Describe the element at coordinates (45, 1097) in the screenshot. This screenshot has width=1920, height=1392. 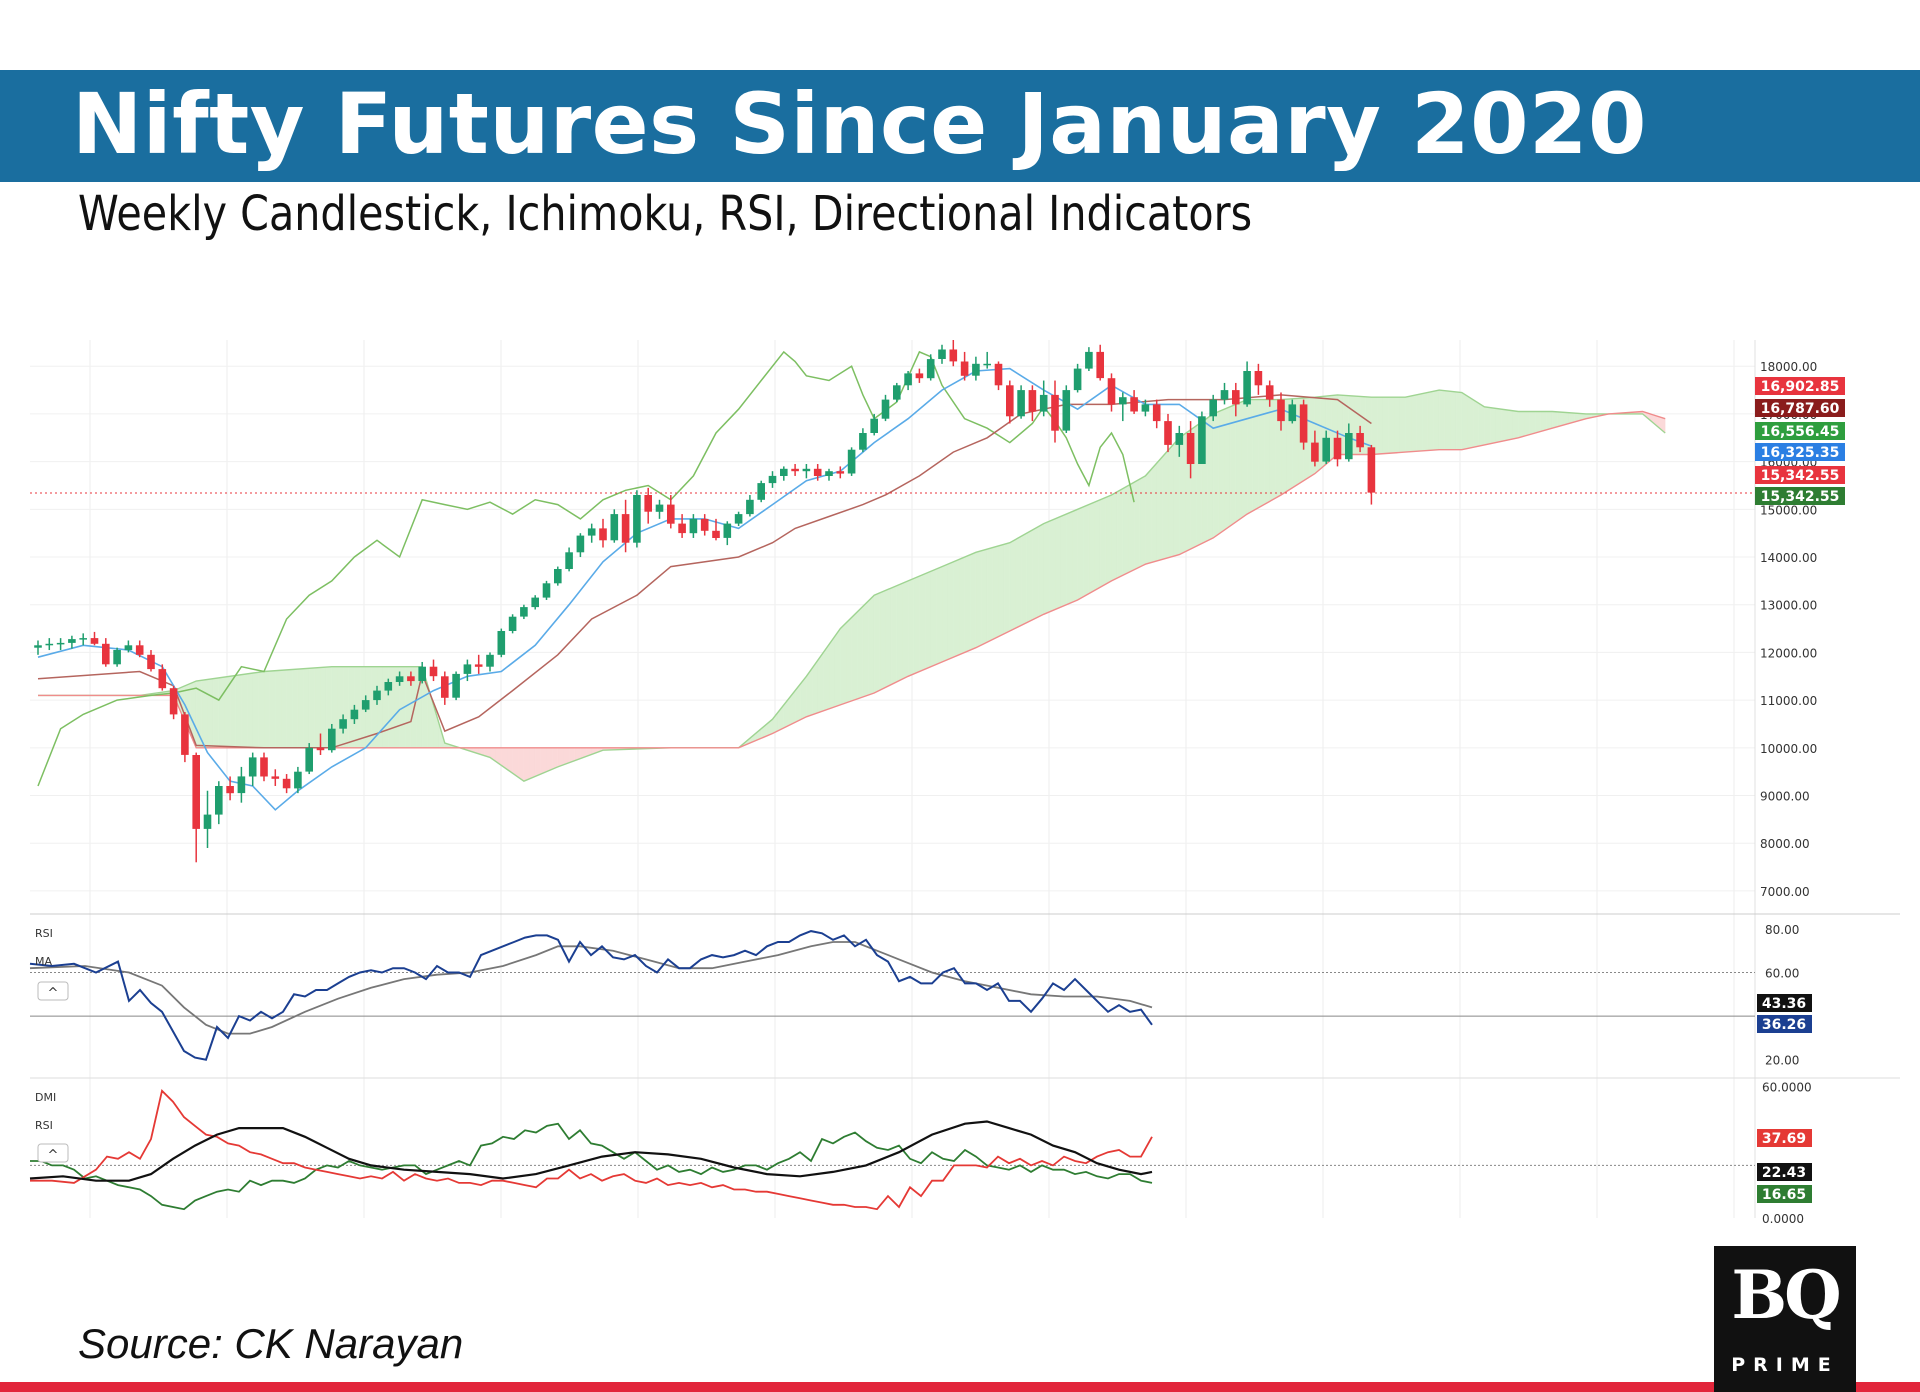
I see `dmi-panel-label: DMI` at that location.